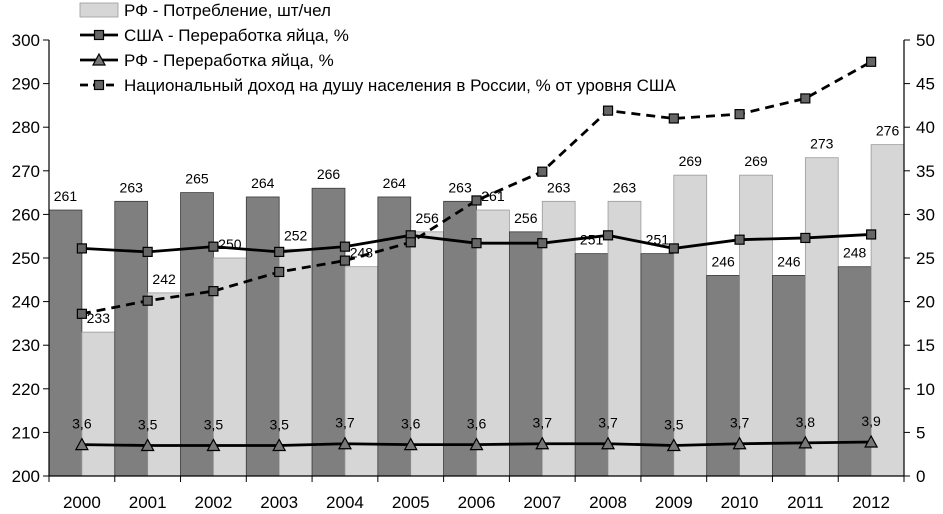  I want to click on marker-series-3-2004, so click(345, 260).